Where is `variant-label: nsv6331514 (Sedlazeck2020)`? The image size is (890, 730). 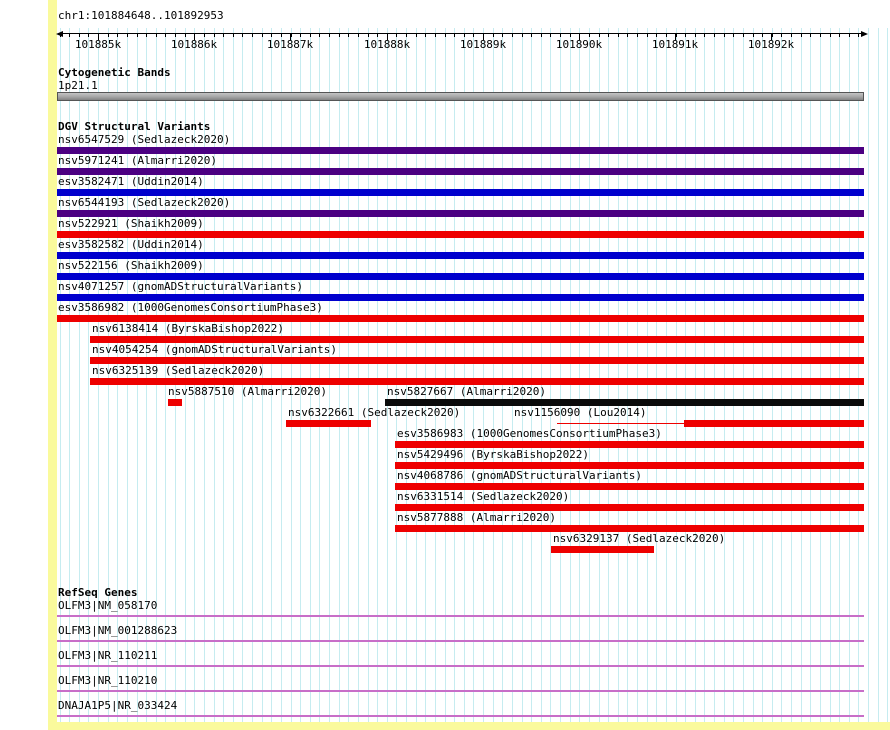
variant-label: nsv6331514 (Sedlazeck2020) is located at coordinates (483, 496).